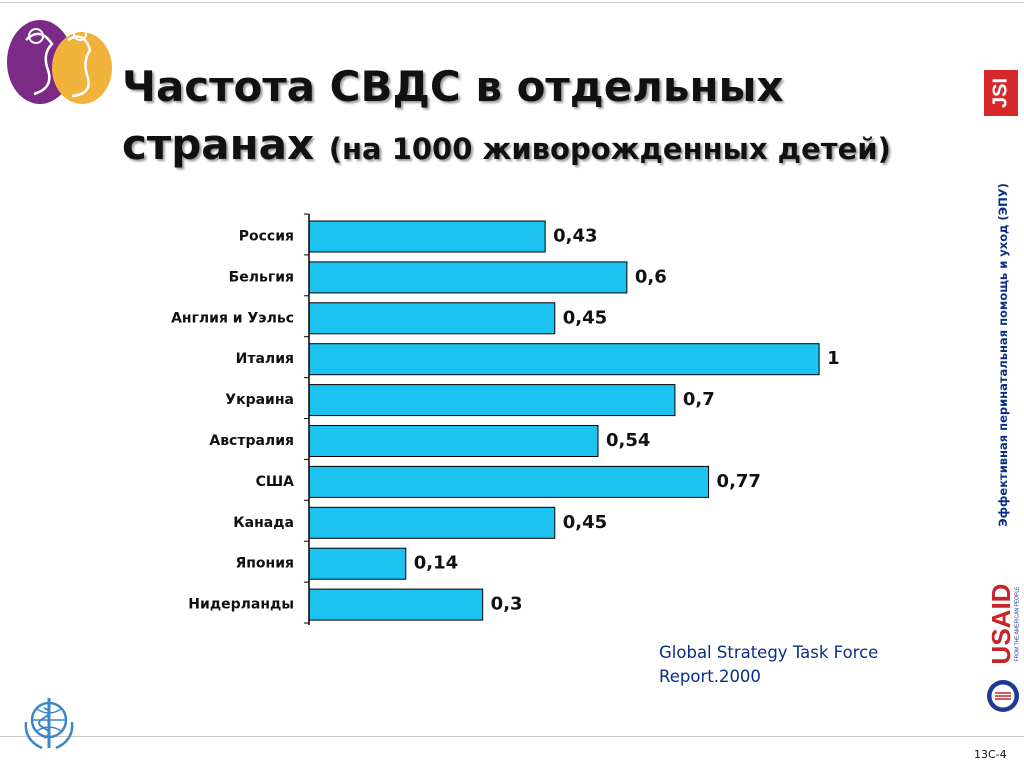 This screenshot has height=767, width=1024. I want to click on value-label: 0,14, so click(436, 563).